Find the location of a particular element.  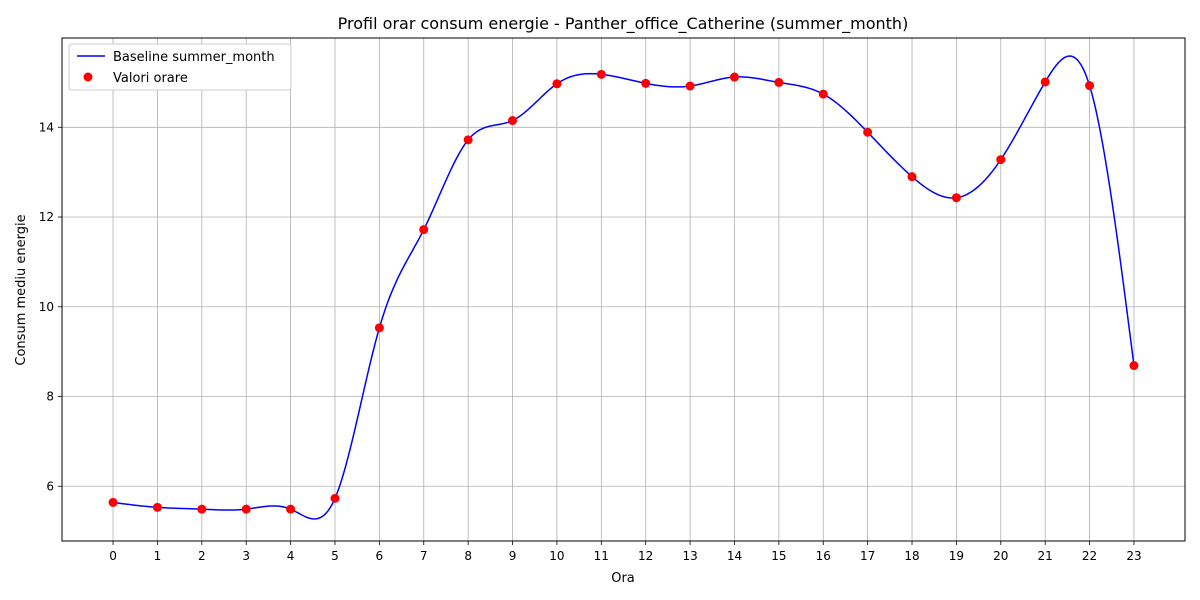

x-tick-label: 19 is located at coordinates (956, 556).